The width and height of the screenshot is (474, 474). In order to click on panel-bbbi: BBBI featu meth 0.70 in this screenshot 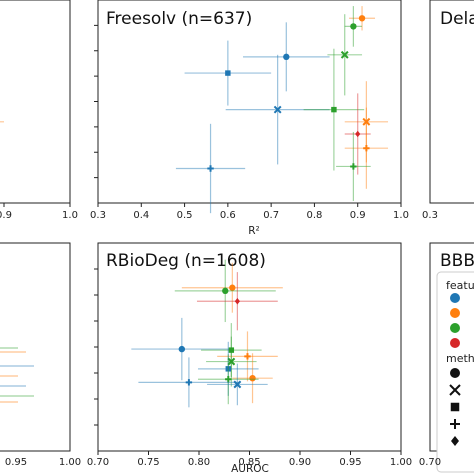, I will do `click(446, 357)`.